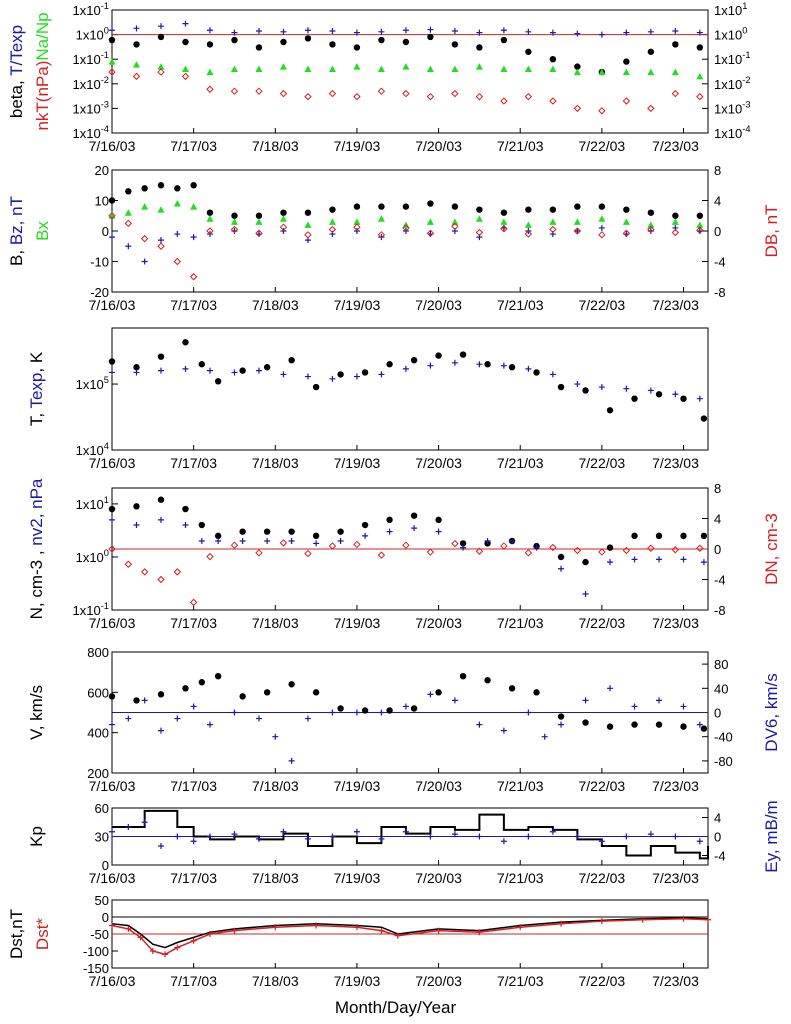 This screenshot has height=1024, width=791. I want to click on y-axis-label: B, Bz, nT, so click(16, 231).